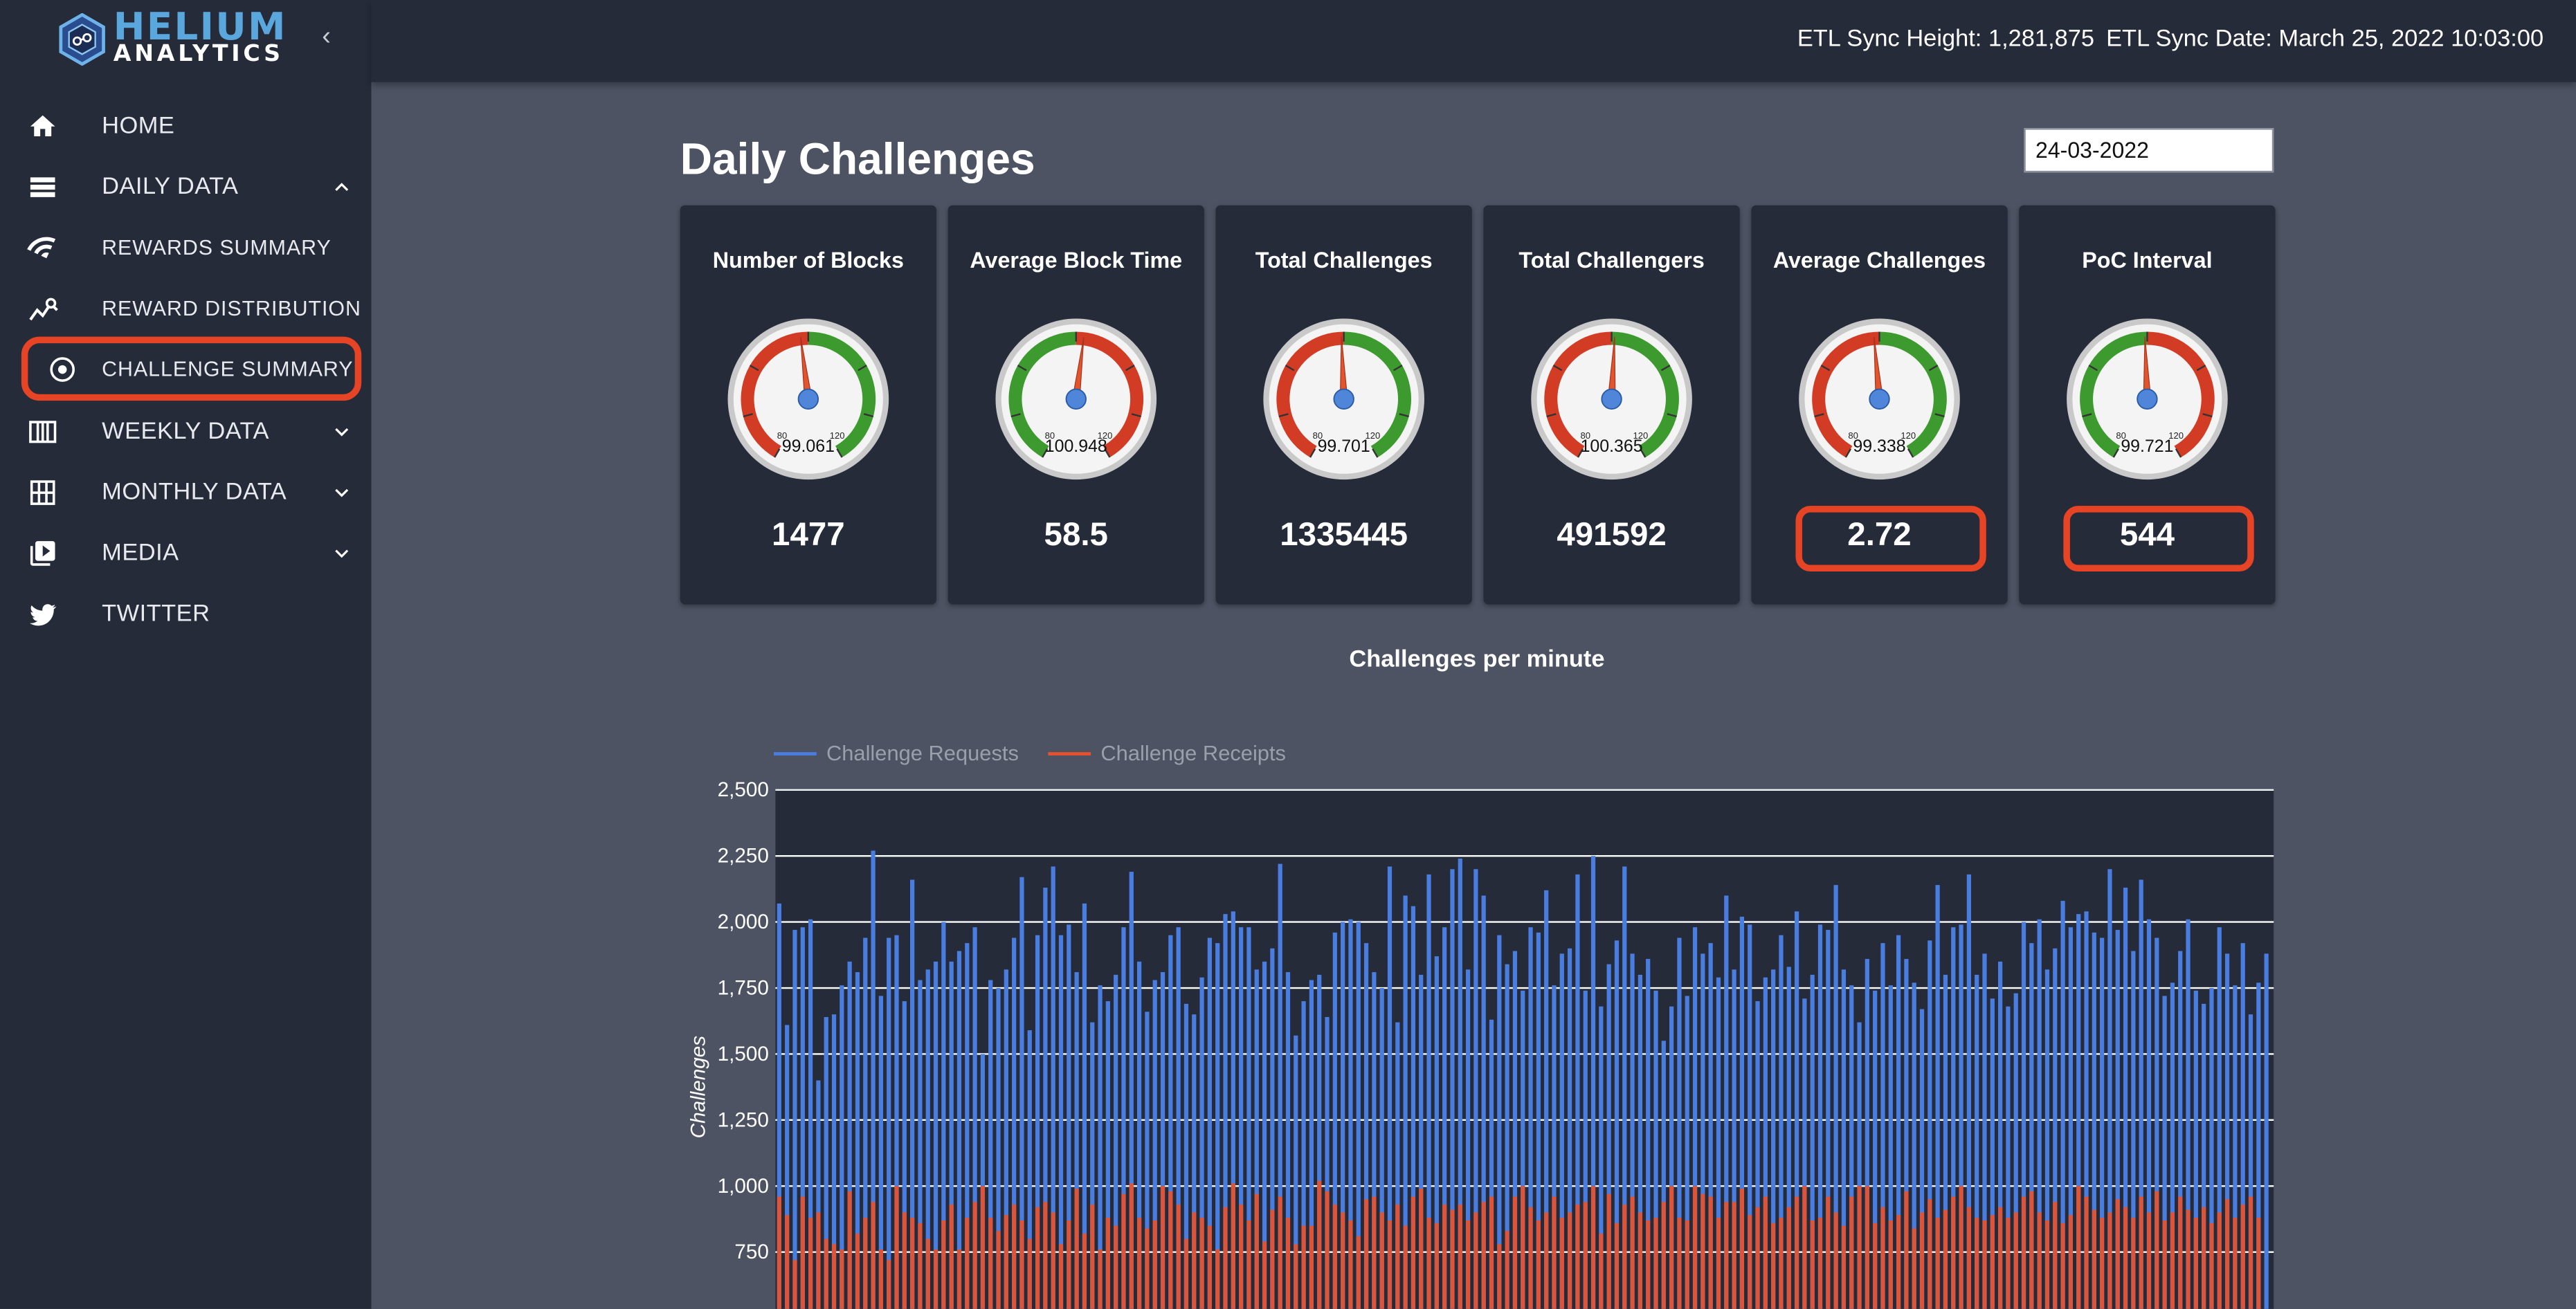  Describe the element at coordinates (2149, 150) in the screenshot. I see `date-input` at that location.